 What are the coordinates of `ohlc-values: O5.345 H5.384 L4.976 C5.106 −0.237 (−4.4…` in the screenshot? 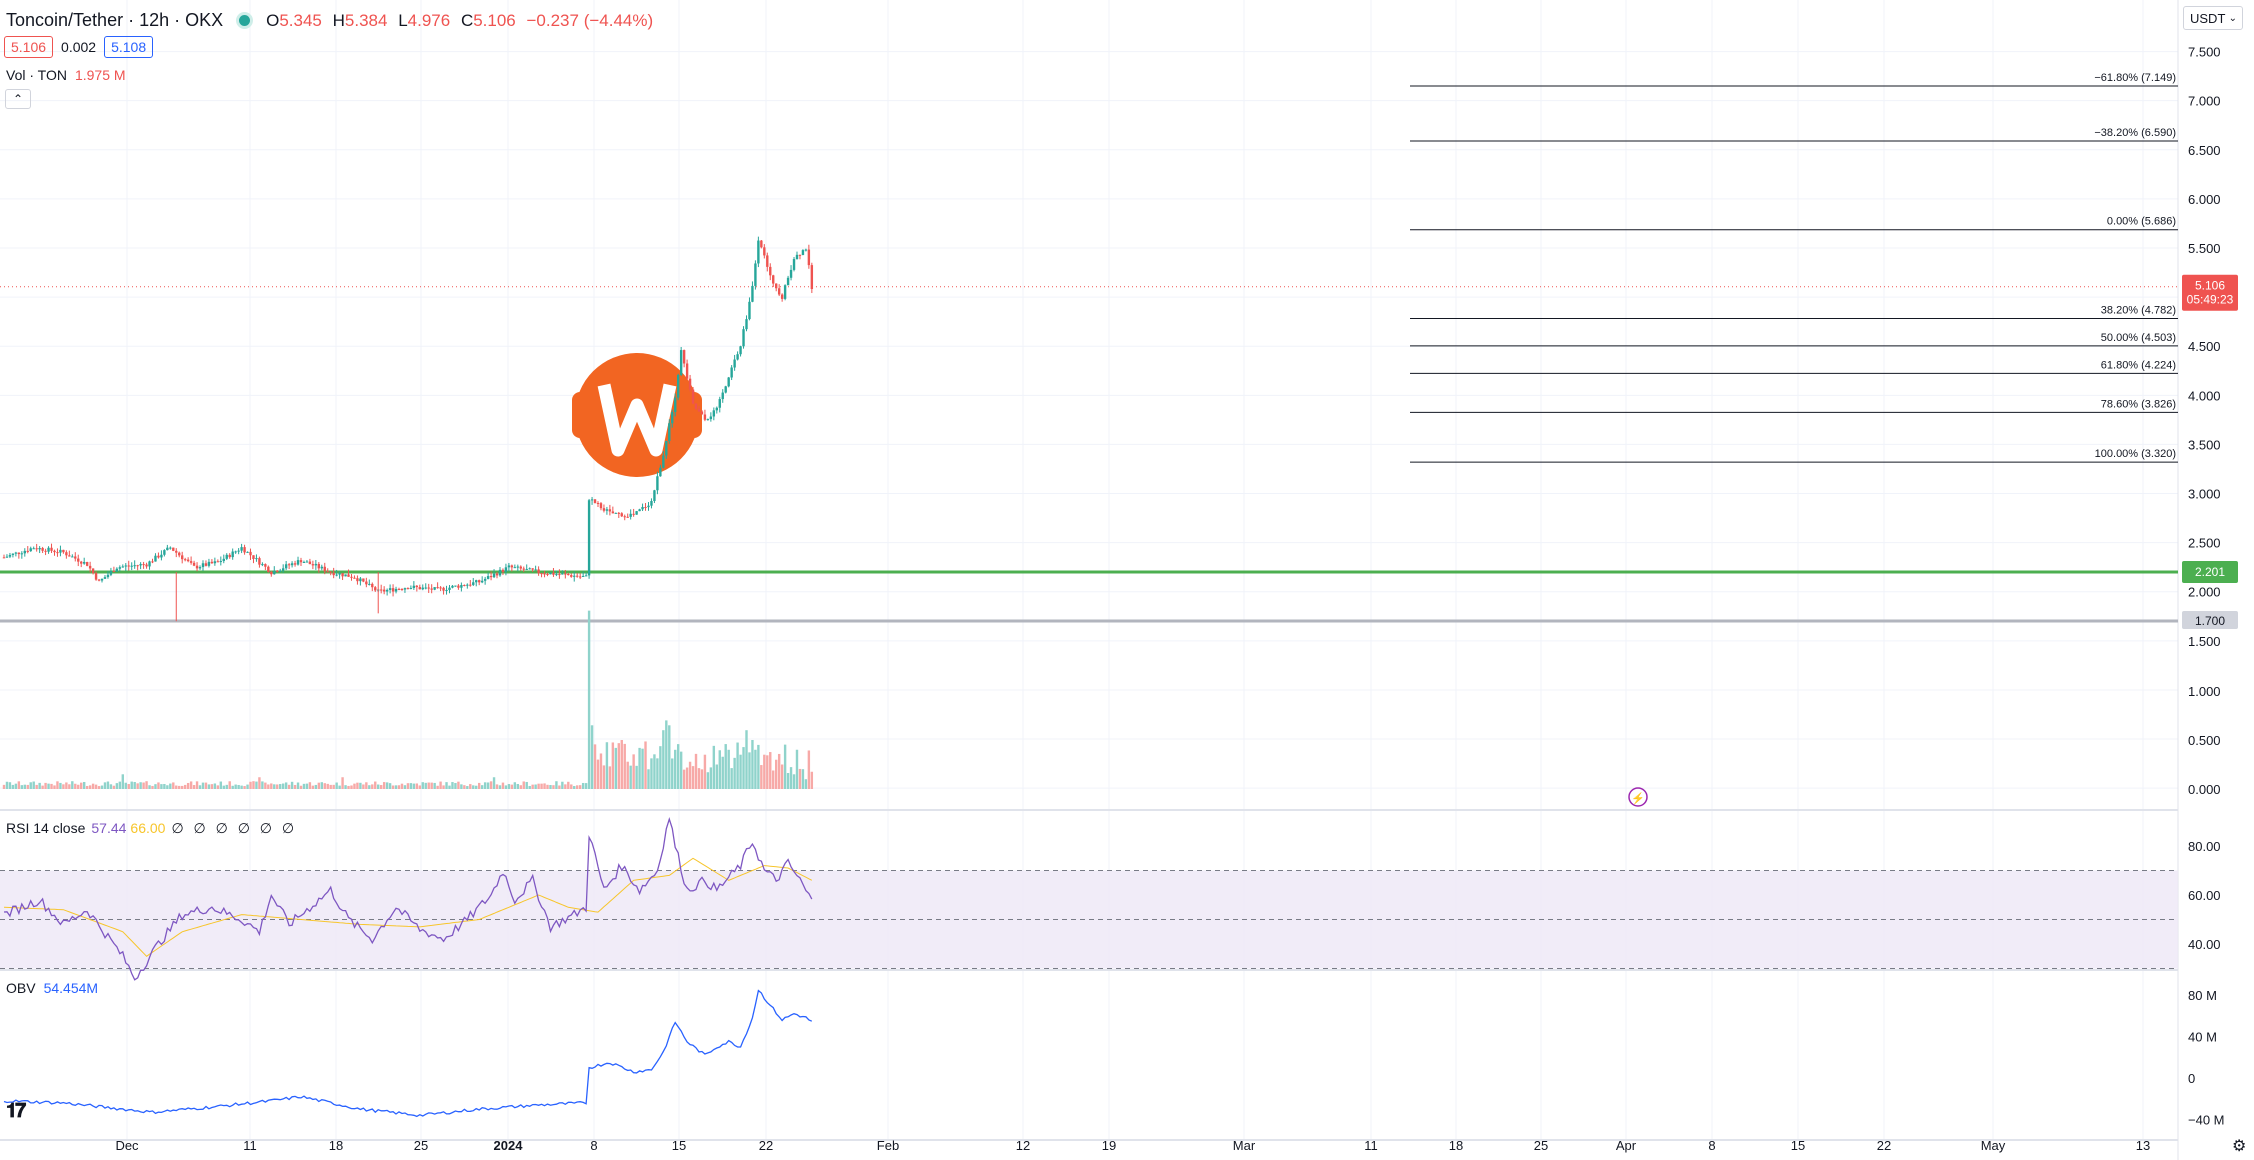 It's located at (460, 20).